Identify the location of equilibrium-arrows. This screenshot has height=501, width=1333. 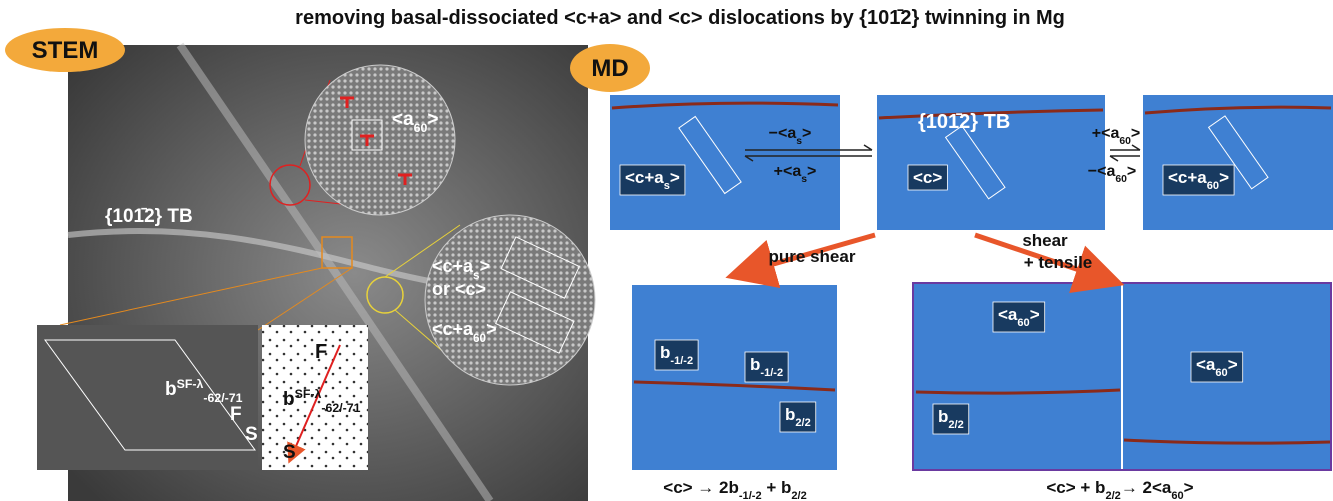
(942, 153).